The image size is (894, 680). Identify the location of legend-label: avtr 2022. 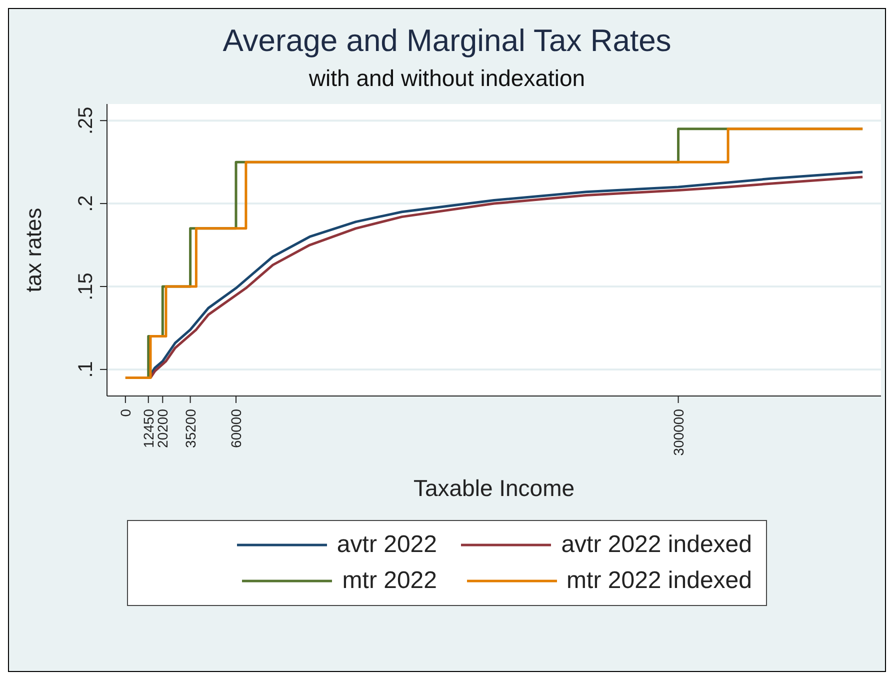
(386, 545).